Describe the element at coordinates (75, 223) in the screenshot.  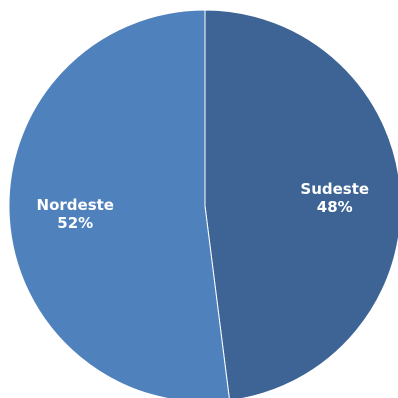
I see `slice-percent-text: 52%` at that location.